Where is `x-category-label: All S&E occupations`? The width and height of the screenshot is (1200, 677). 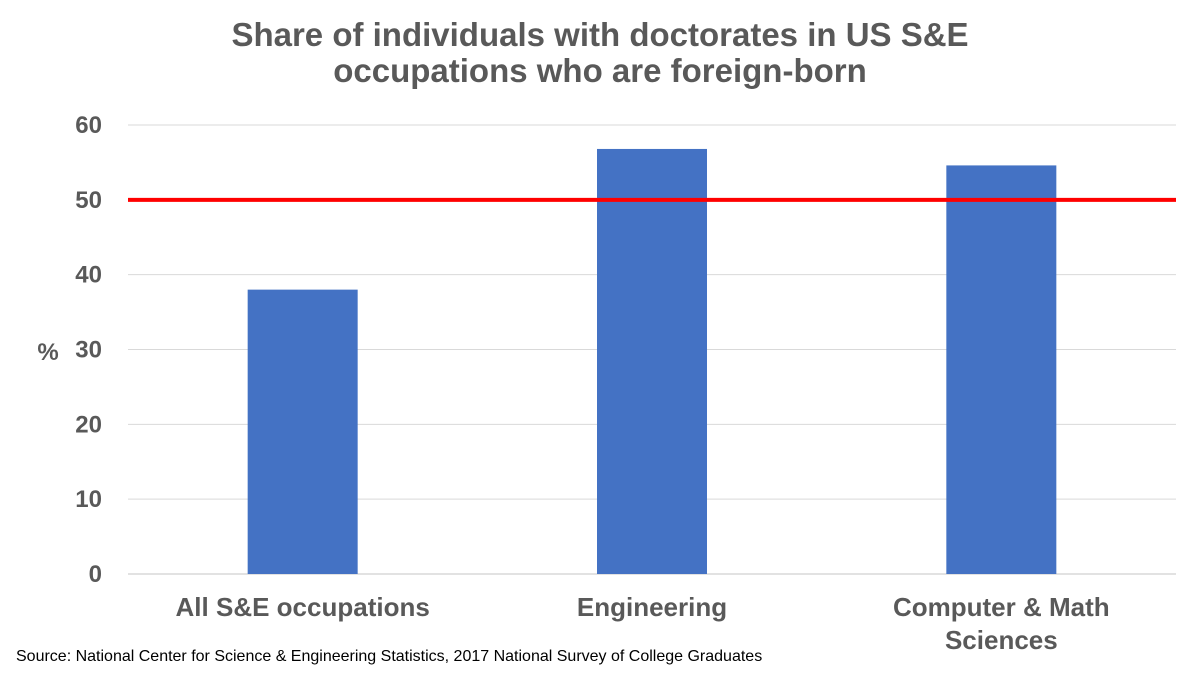
x-category-label: All S&E occupations is located at coordinates (303, 607).